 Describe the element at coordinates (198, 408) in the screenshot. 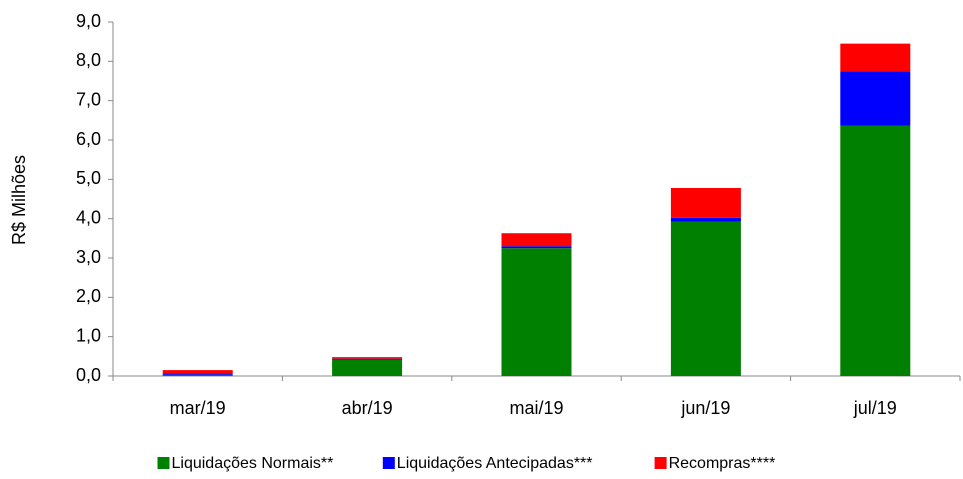

I see `x-tick-label: mar/19` at that location.